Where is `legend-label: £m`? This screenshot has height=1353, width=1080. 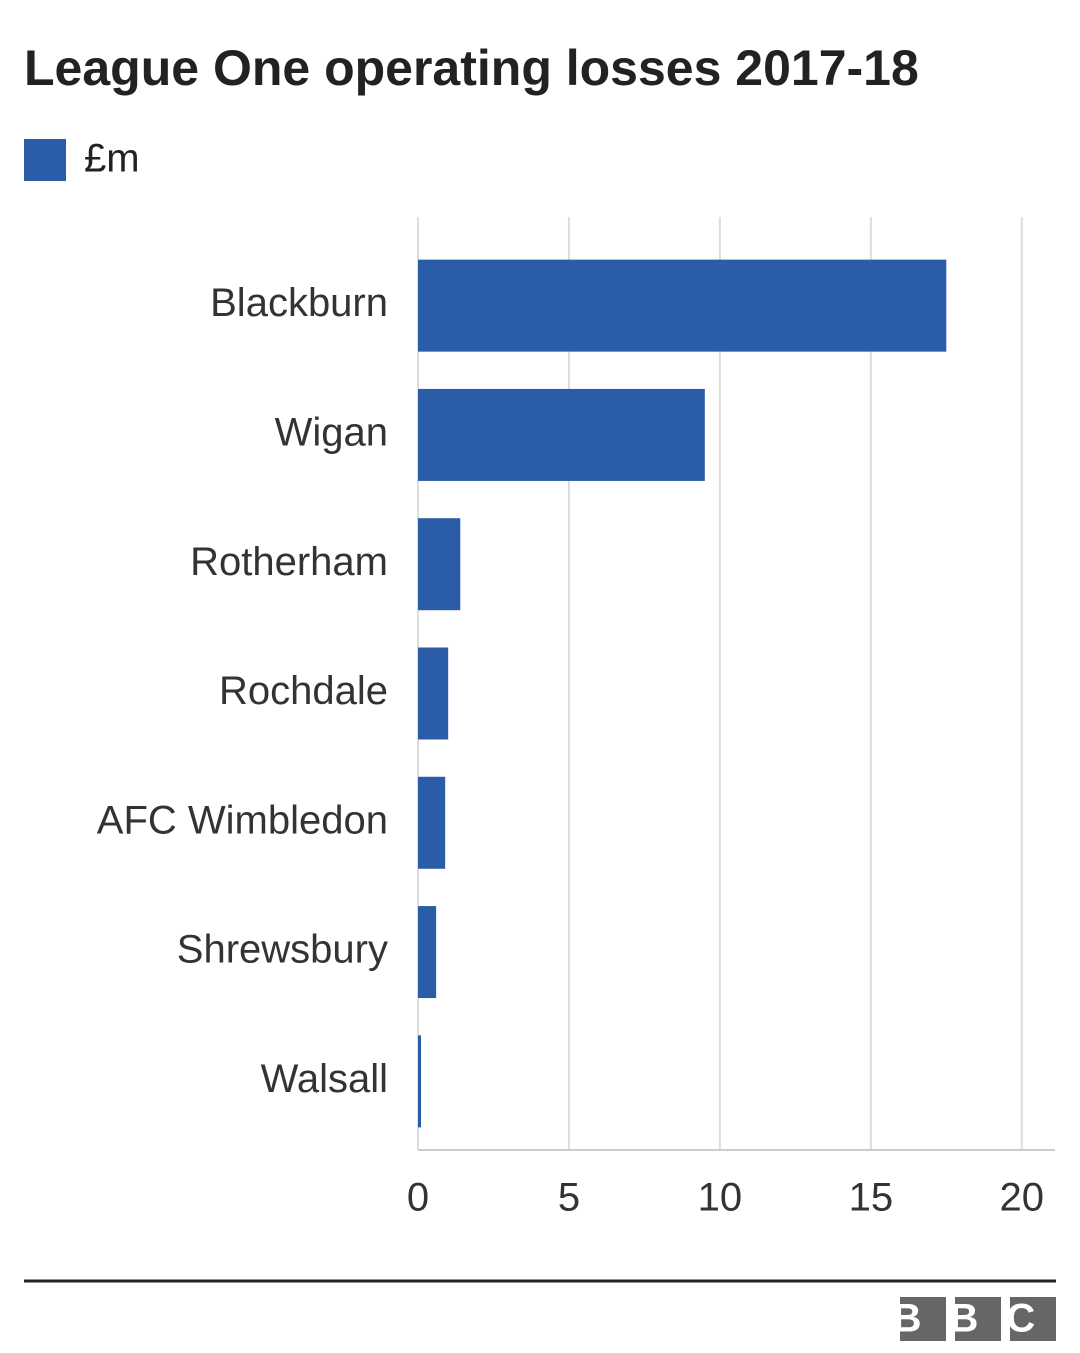 legend-label: £m is located at coordinates (112, 159).